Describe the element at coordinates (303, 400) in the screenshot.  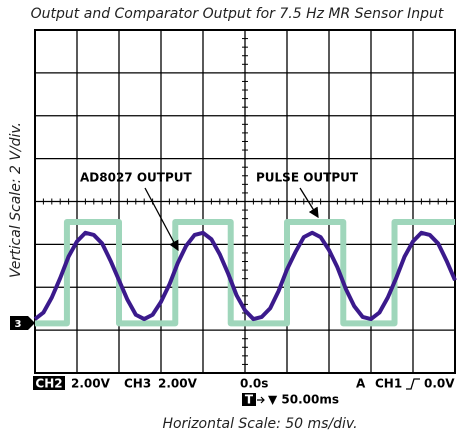
I see `status-text: ▼ 50.00ms` at that location.